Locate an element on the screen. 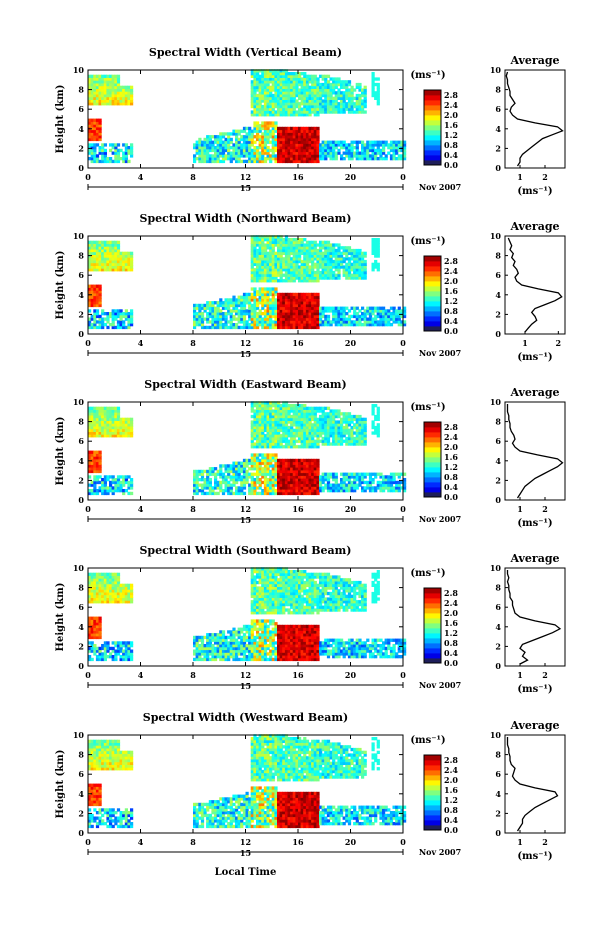 The height and width of the screenshot is (929, 616). y-tick-label: 8 is located at coordinates (81, 256).